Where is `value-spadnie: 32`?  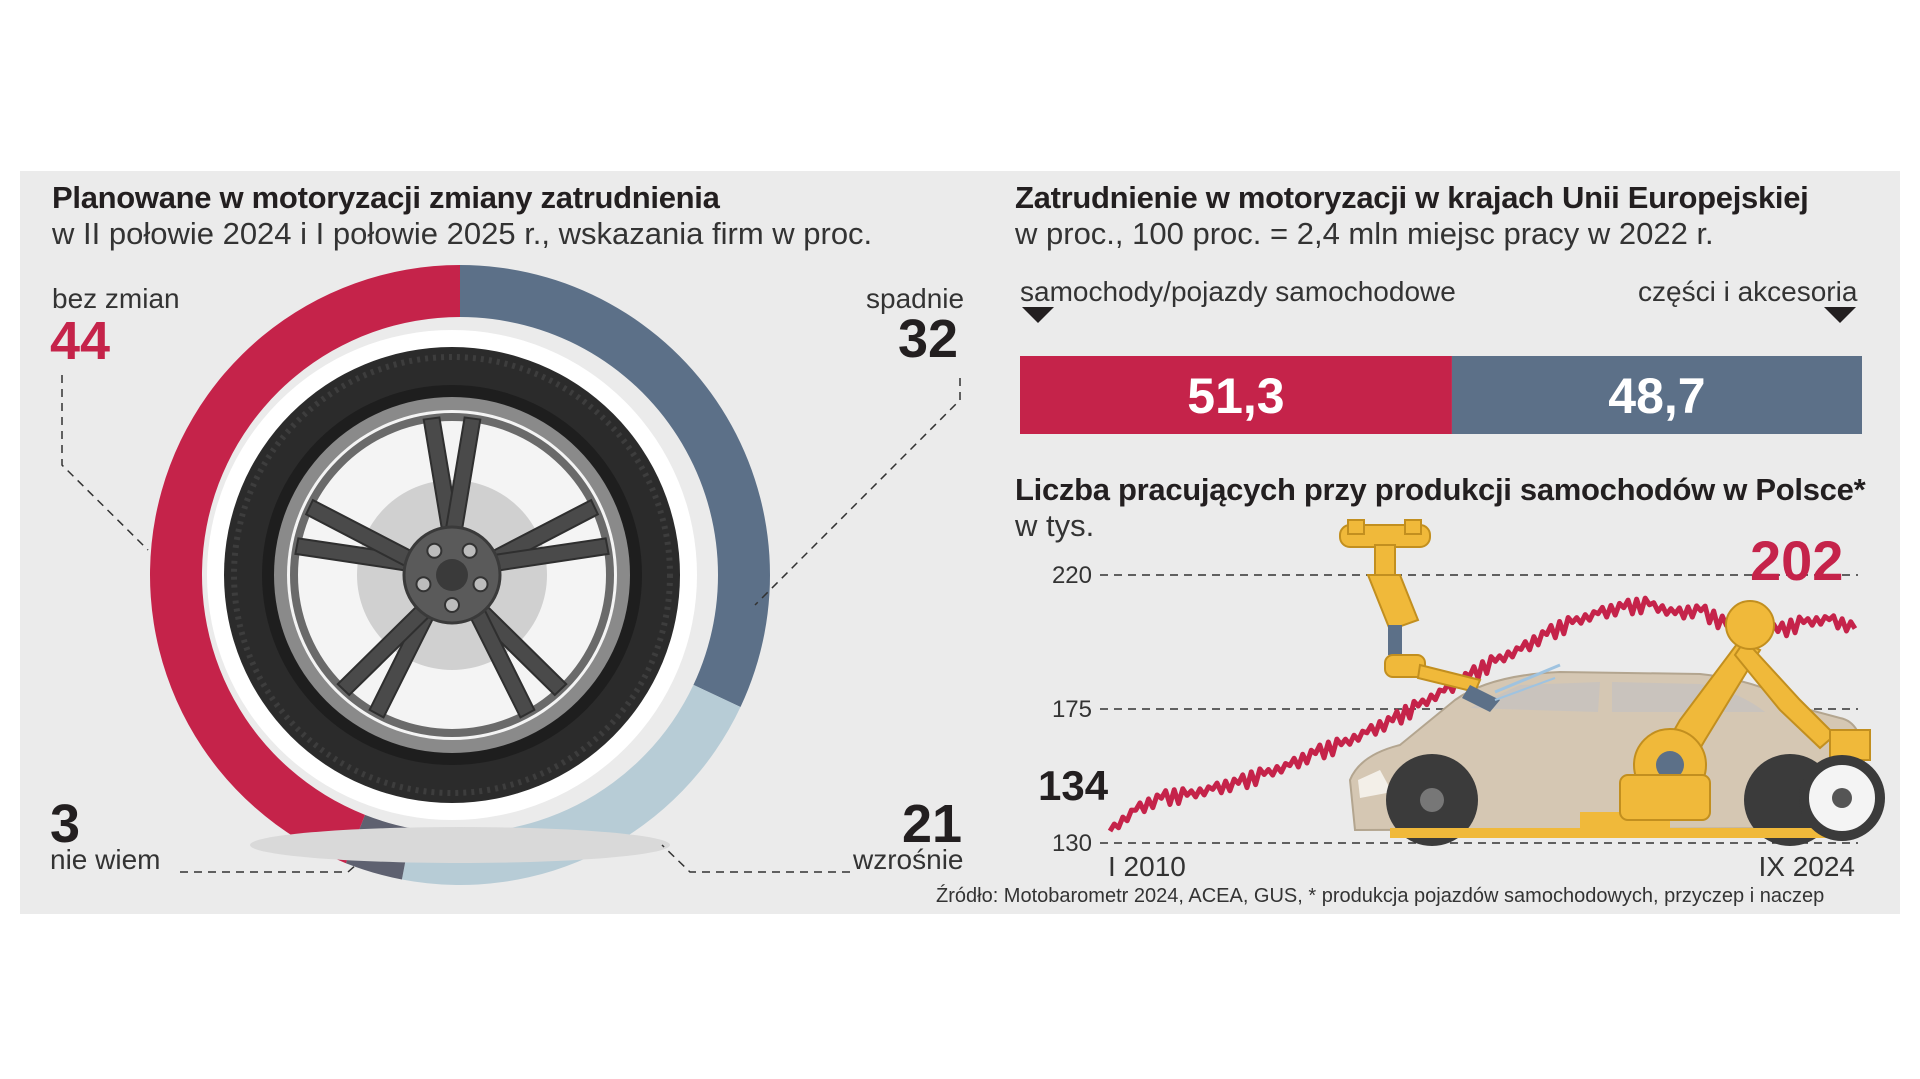 value-spadnie: 32 is located at coordinates (928, 339).